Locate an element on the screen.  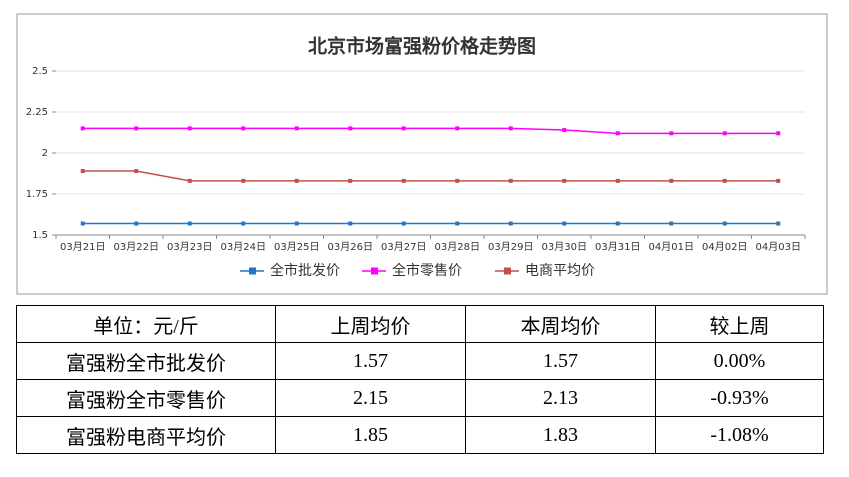
x-tick-label: 03月25日 is located at coordinates (296, 247).